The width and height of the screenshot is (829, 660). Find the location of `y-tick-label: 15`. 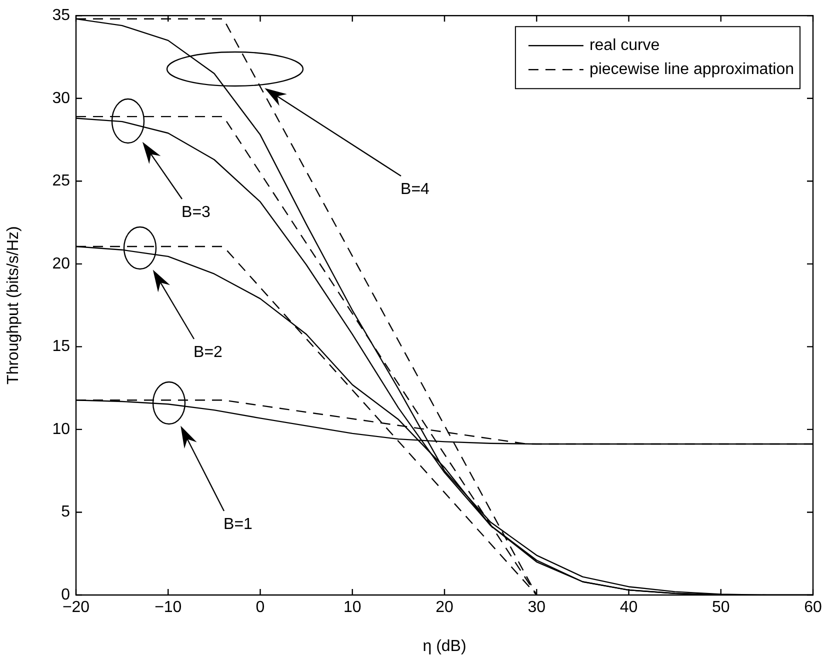

y-tick-label: 15 is located at coordinates (61, 347).